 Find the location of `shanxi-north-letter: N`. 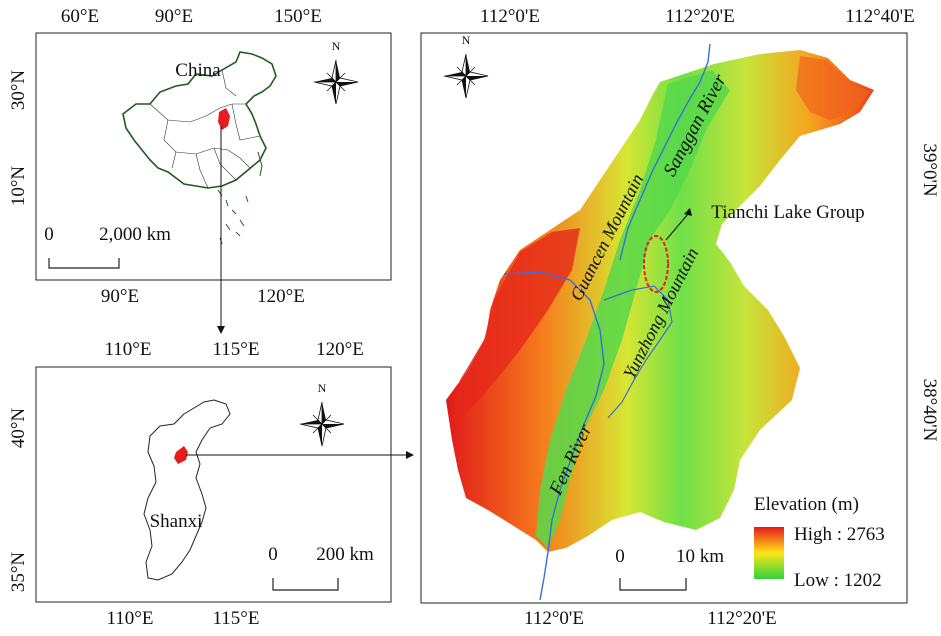

shanxi-north-letter: N is located at coordinates (322, 388).